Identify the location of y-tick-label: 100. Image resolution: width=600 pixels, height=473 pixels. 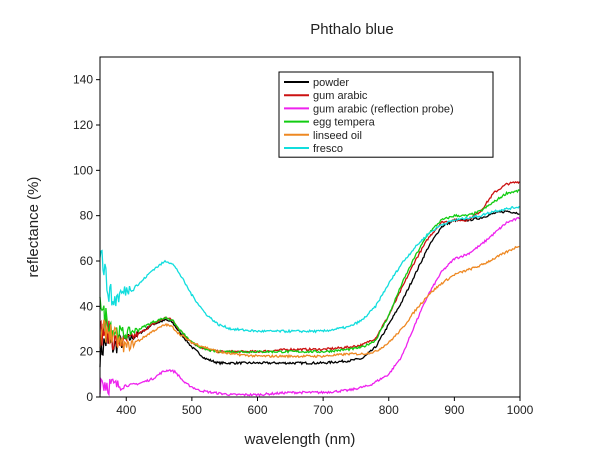
(83, 170).